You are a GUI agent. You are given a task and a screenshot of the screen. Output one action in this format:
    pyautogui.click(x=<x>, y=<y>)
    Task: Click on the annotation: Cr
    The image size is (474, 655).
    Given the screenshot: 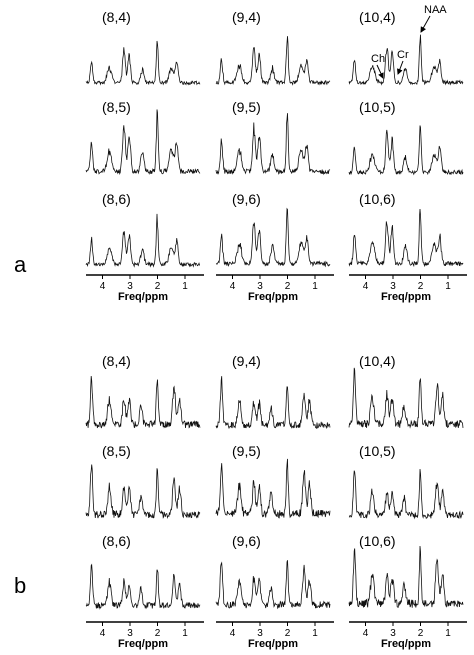 What is the action you would take?
    pyautogui.click(x=403, y=55)
    